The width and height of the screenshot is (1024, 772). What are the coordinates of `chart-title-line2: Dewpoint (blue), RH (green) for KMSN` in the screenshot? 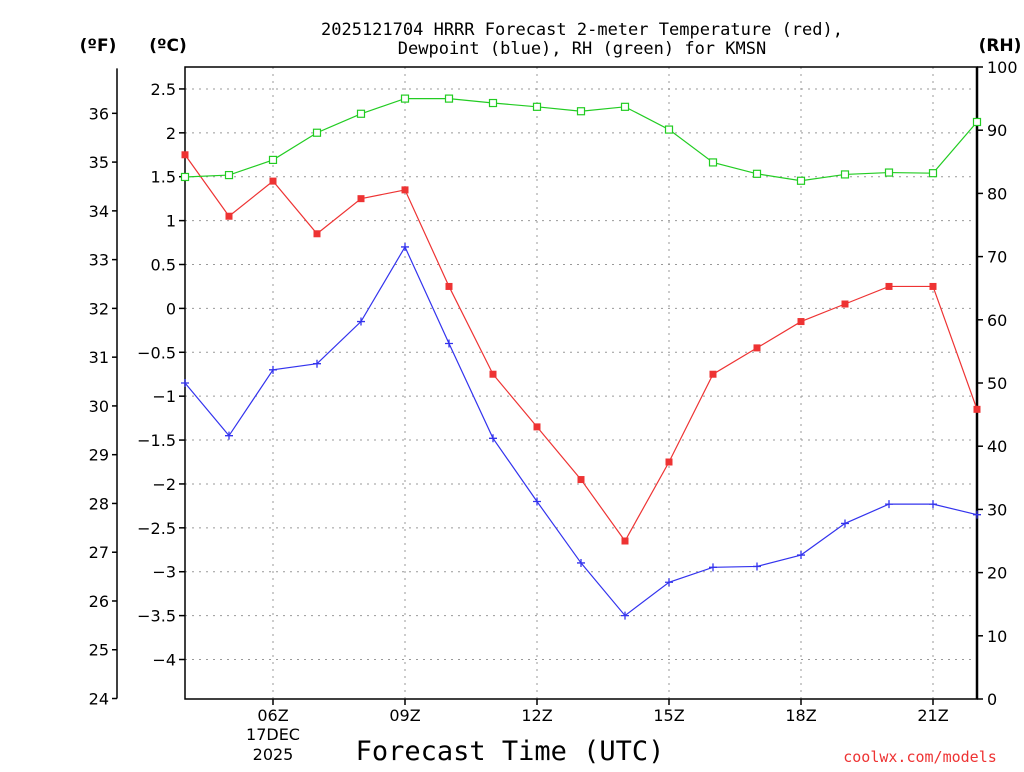 It's located at (582, 49).